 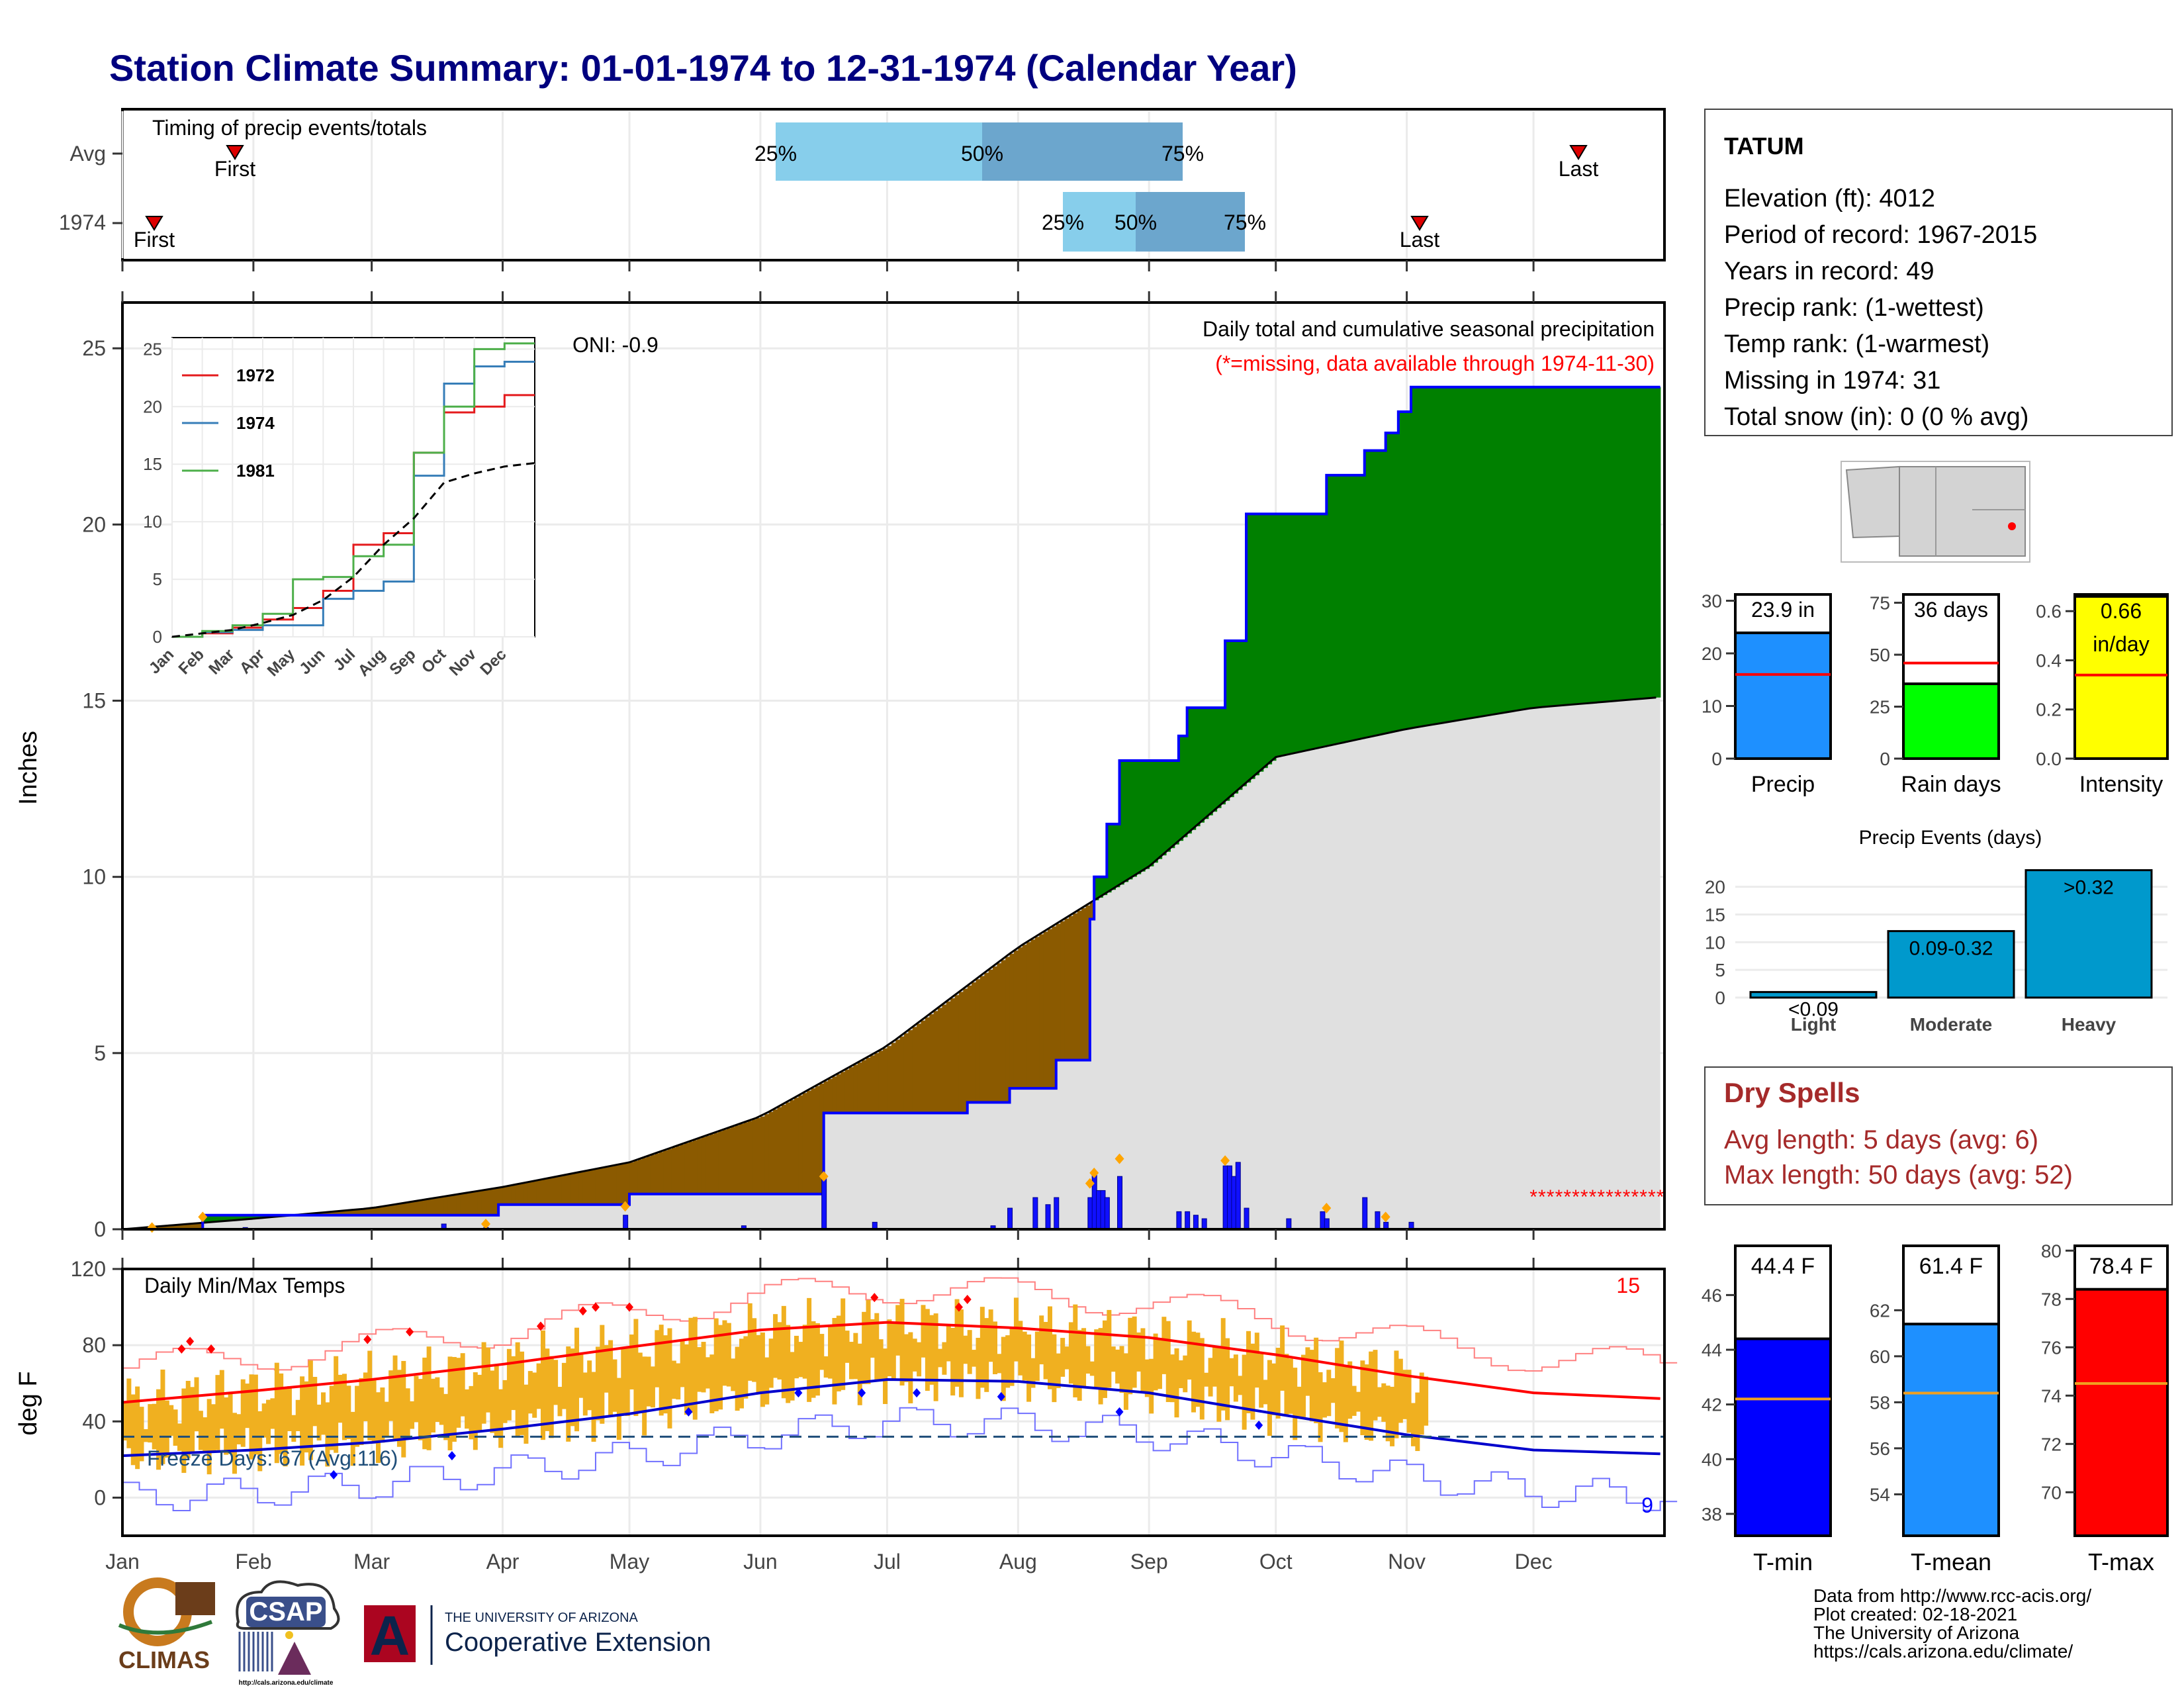 What do you see at coordinates (256, 471) in the screenshot?
I see `inset-legend-label: 1981` at bounding box center [256, 471].